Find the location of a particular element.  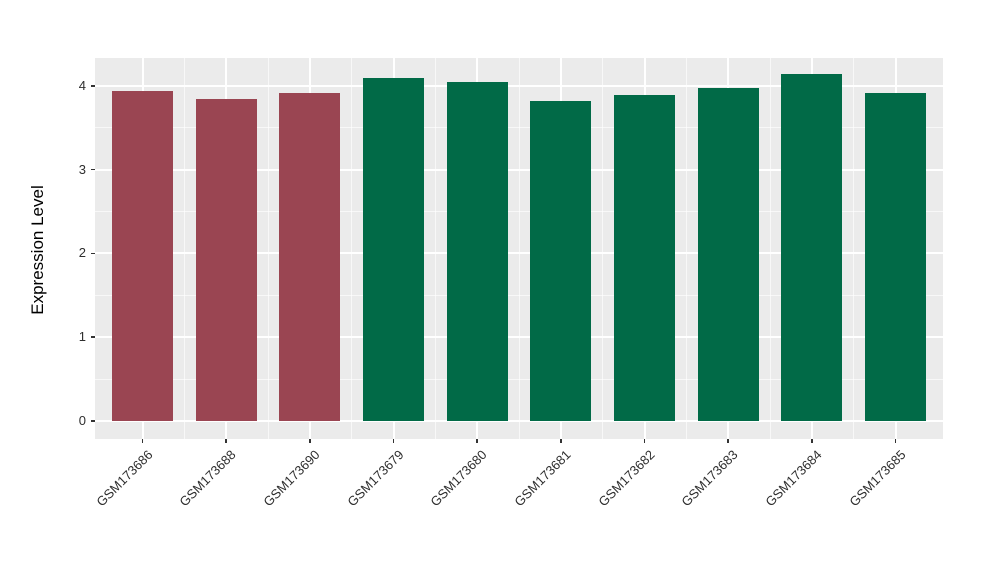

bar-GSM173685 is located at coordinates (895, 256).